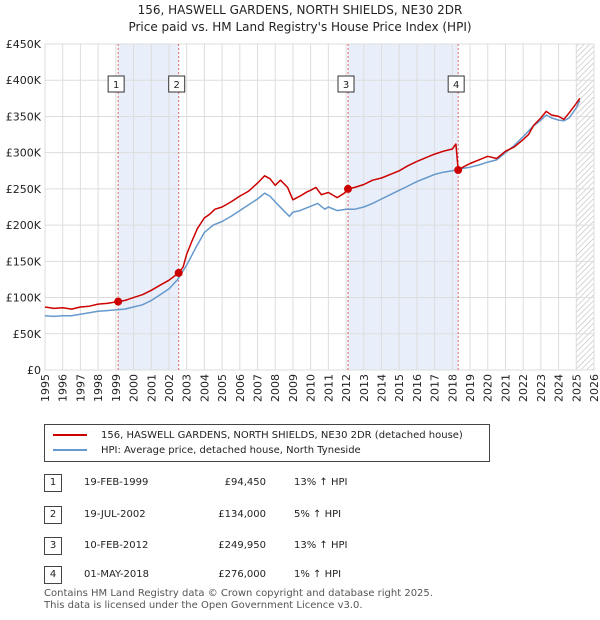 The image size is (600, 620). I want to click on sale-label: 3, so click(346, 84).